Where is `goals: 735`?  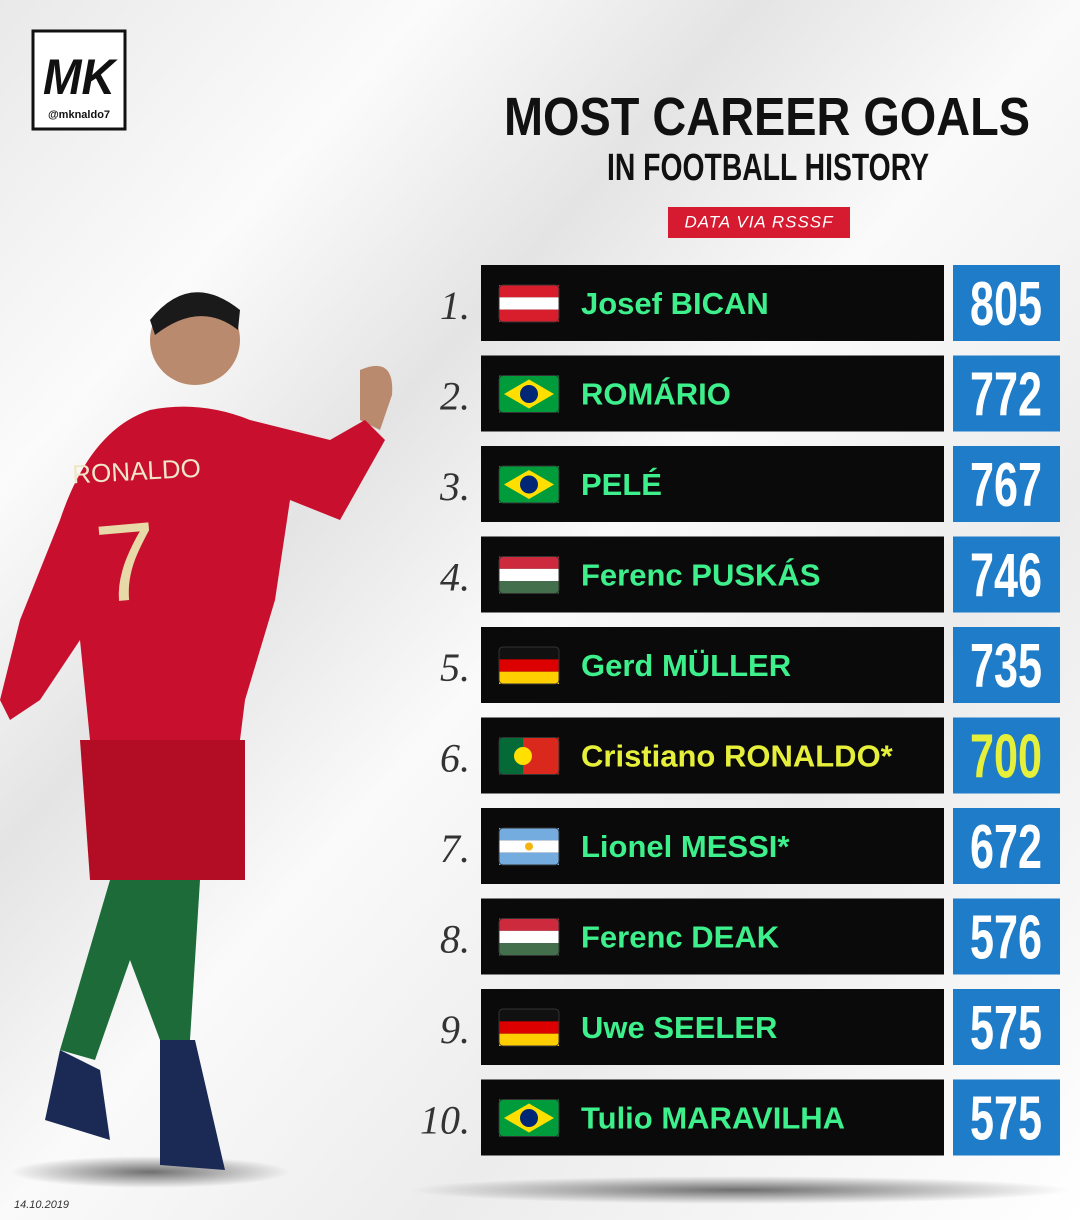
goals: 735 is located at coordinates (1006, 666).